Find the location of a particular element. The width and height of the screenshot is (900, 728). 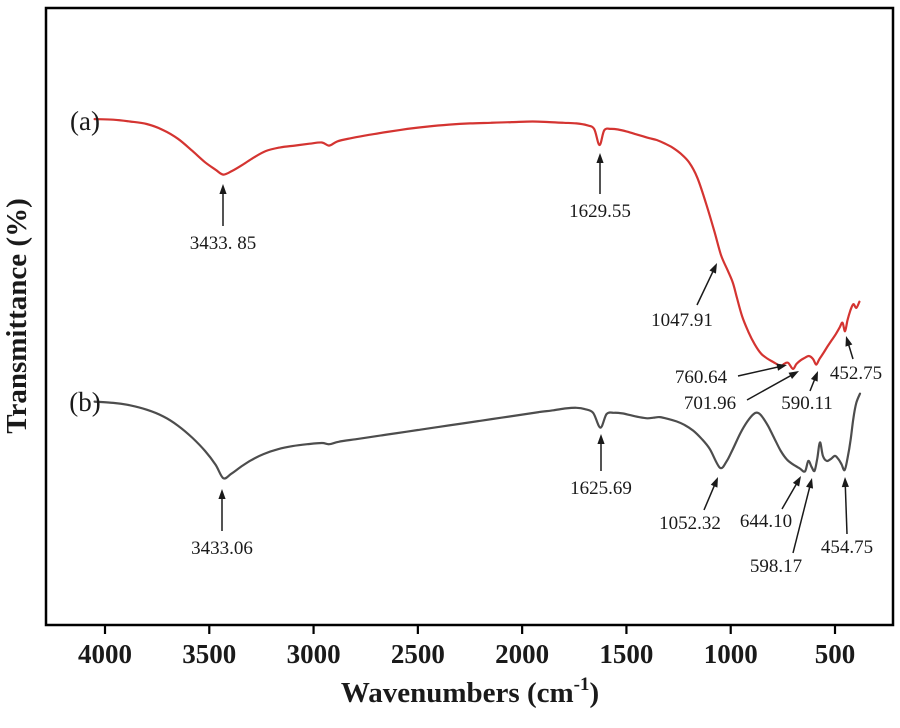

spectrum-curve-b is located at coordinates (477, 436).